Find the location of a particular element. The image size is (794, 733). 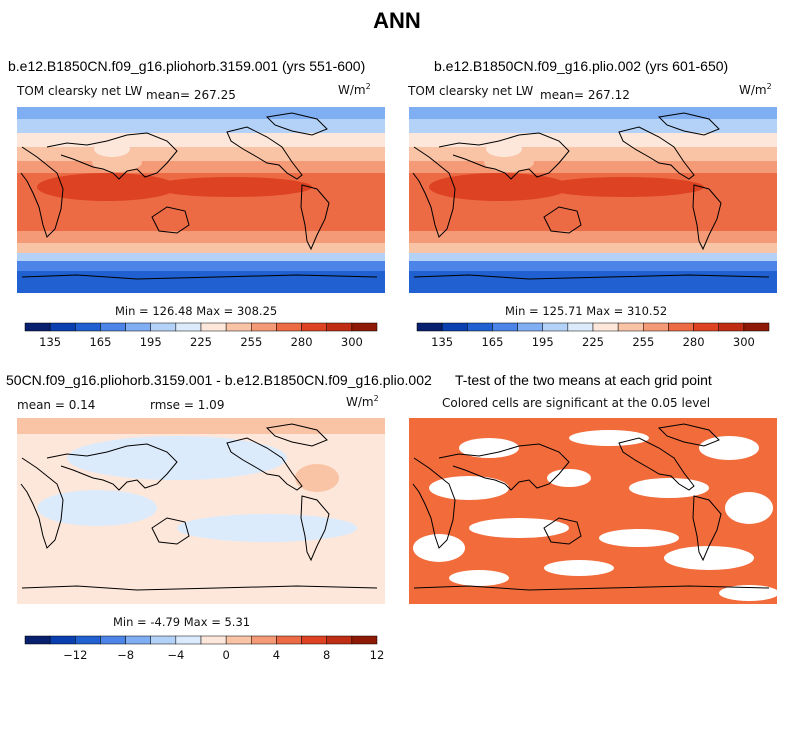

panel3-map is located at coordinates (201, 511).